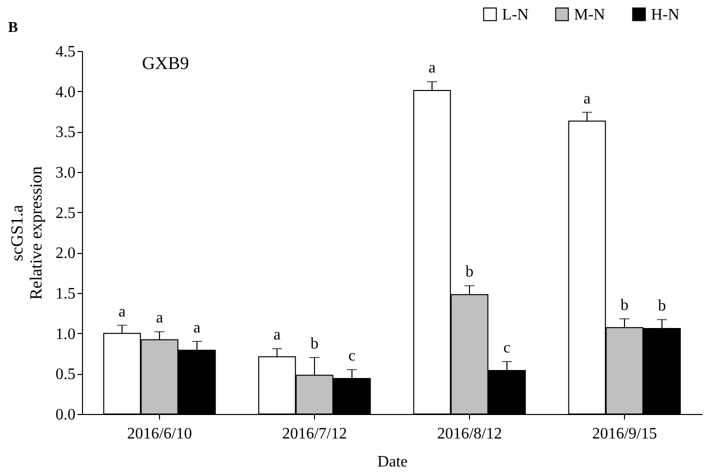 The image size is (720, 475). I want to click on y-tick-label: 1.0, so click(66, 334).